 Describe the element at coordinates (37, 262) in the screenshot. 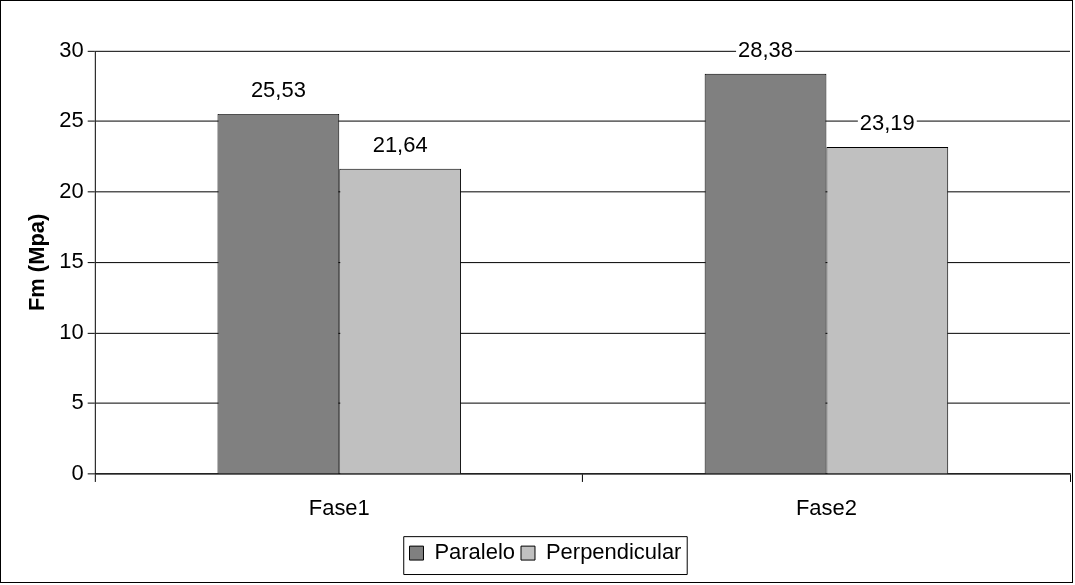

I see `y-axis-title: Fm (Mpa)` at that location.